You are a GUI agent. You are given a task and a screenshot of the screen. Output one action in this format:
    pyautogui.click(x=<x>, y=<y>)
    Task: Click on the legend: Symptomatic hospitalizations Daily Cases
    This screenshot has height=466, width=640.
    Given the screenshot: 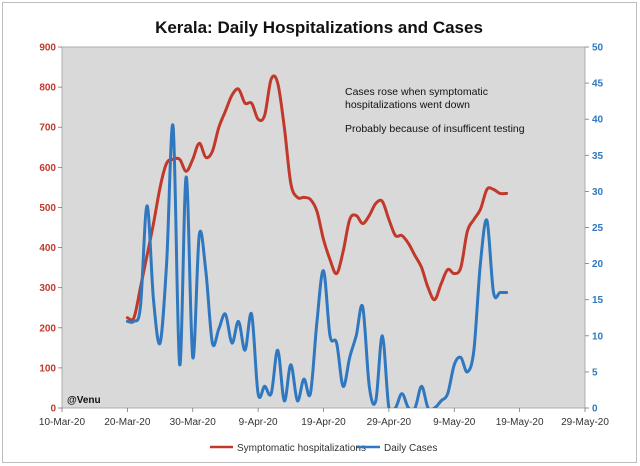 What is the action you would take?
    pyautogui.click(x=323, y=448)
    